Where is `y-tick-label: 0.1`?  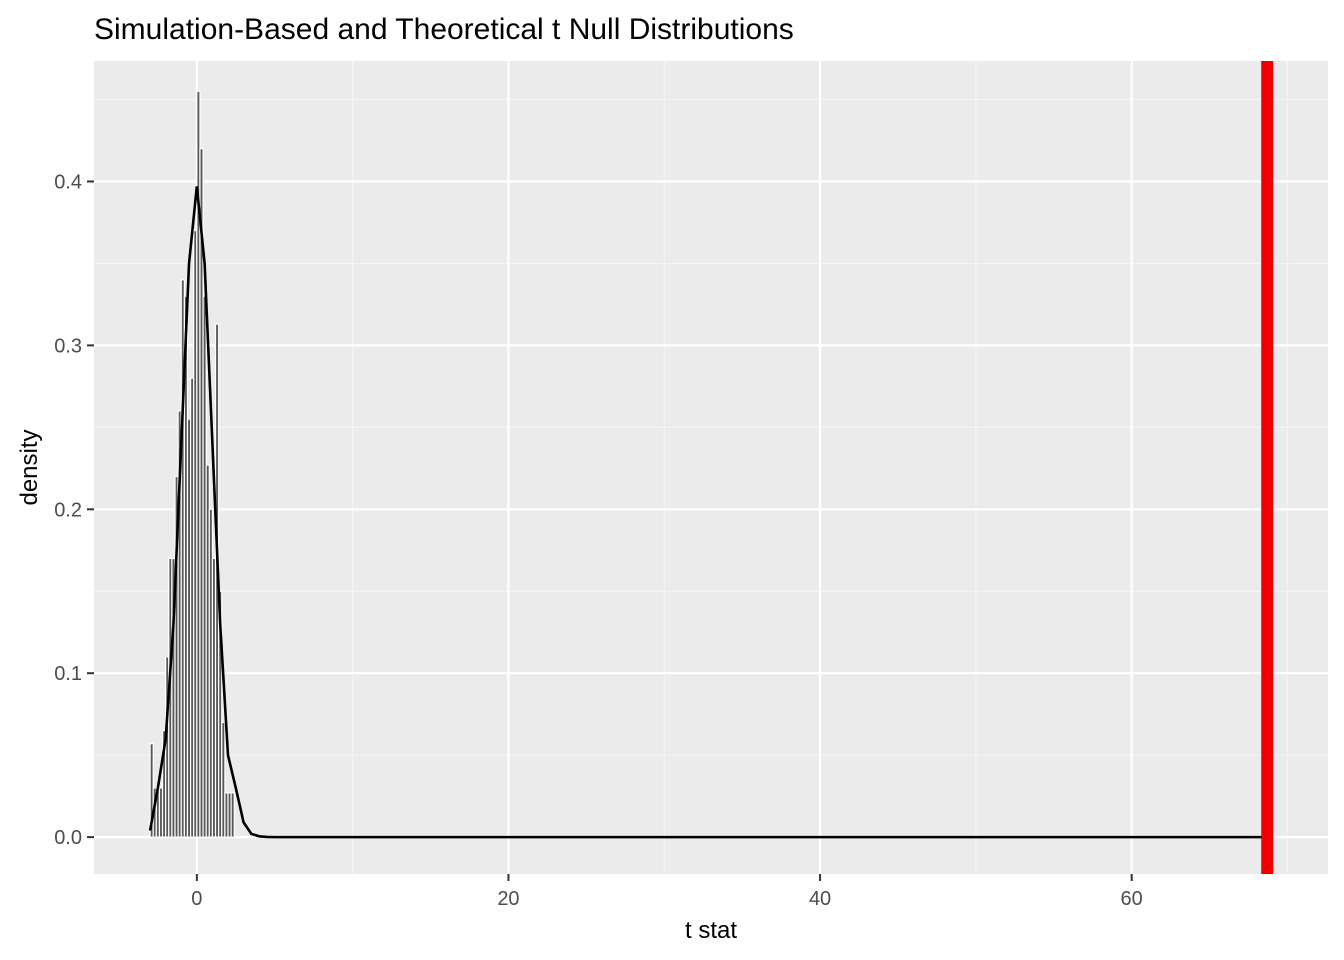
y-tick-label: 0.1 is located at coordinates (68, 674).